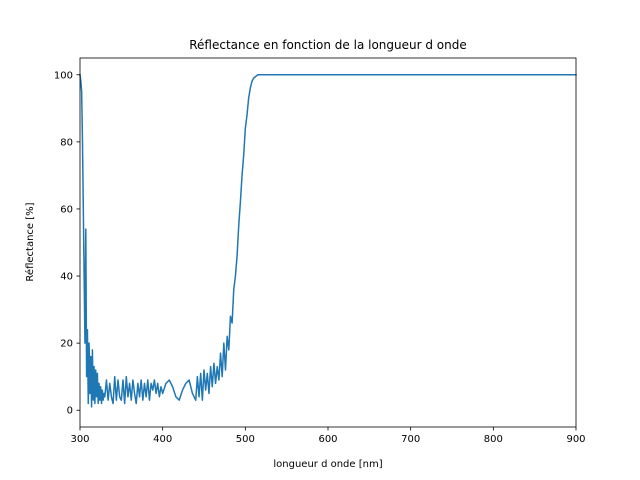 This screenshot has width=640, height=480. I want to click on y-tick-label: 0, so click(70, 411).